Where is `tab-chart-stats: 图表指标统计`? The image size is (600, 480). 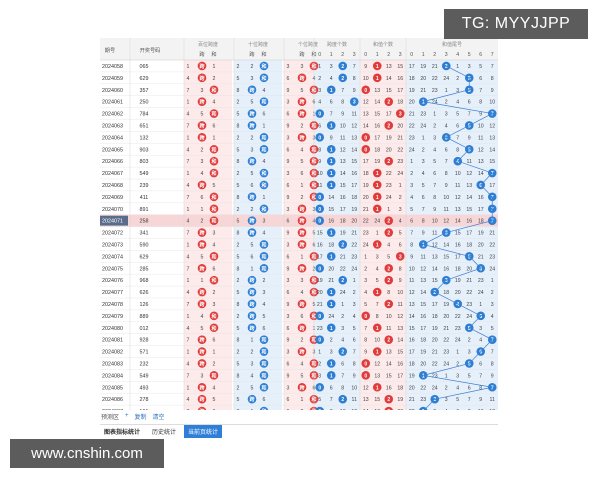
tab-chart-stats: 图表指标统计 is located at coordinates (122, 432).